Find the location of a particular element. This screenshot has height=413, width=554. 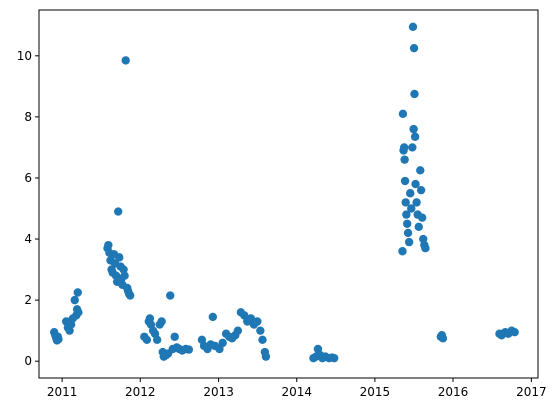

y-tick-label: 2 is located at coordinates (28, 300).